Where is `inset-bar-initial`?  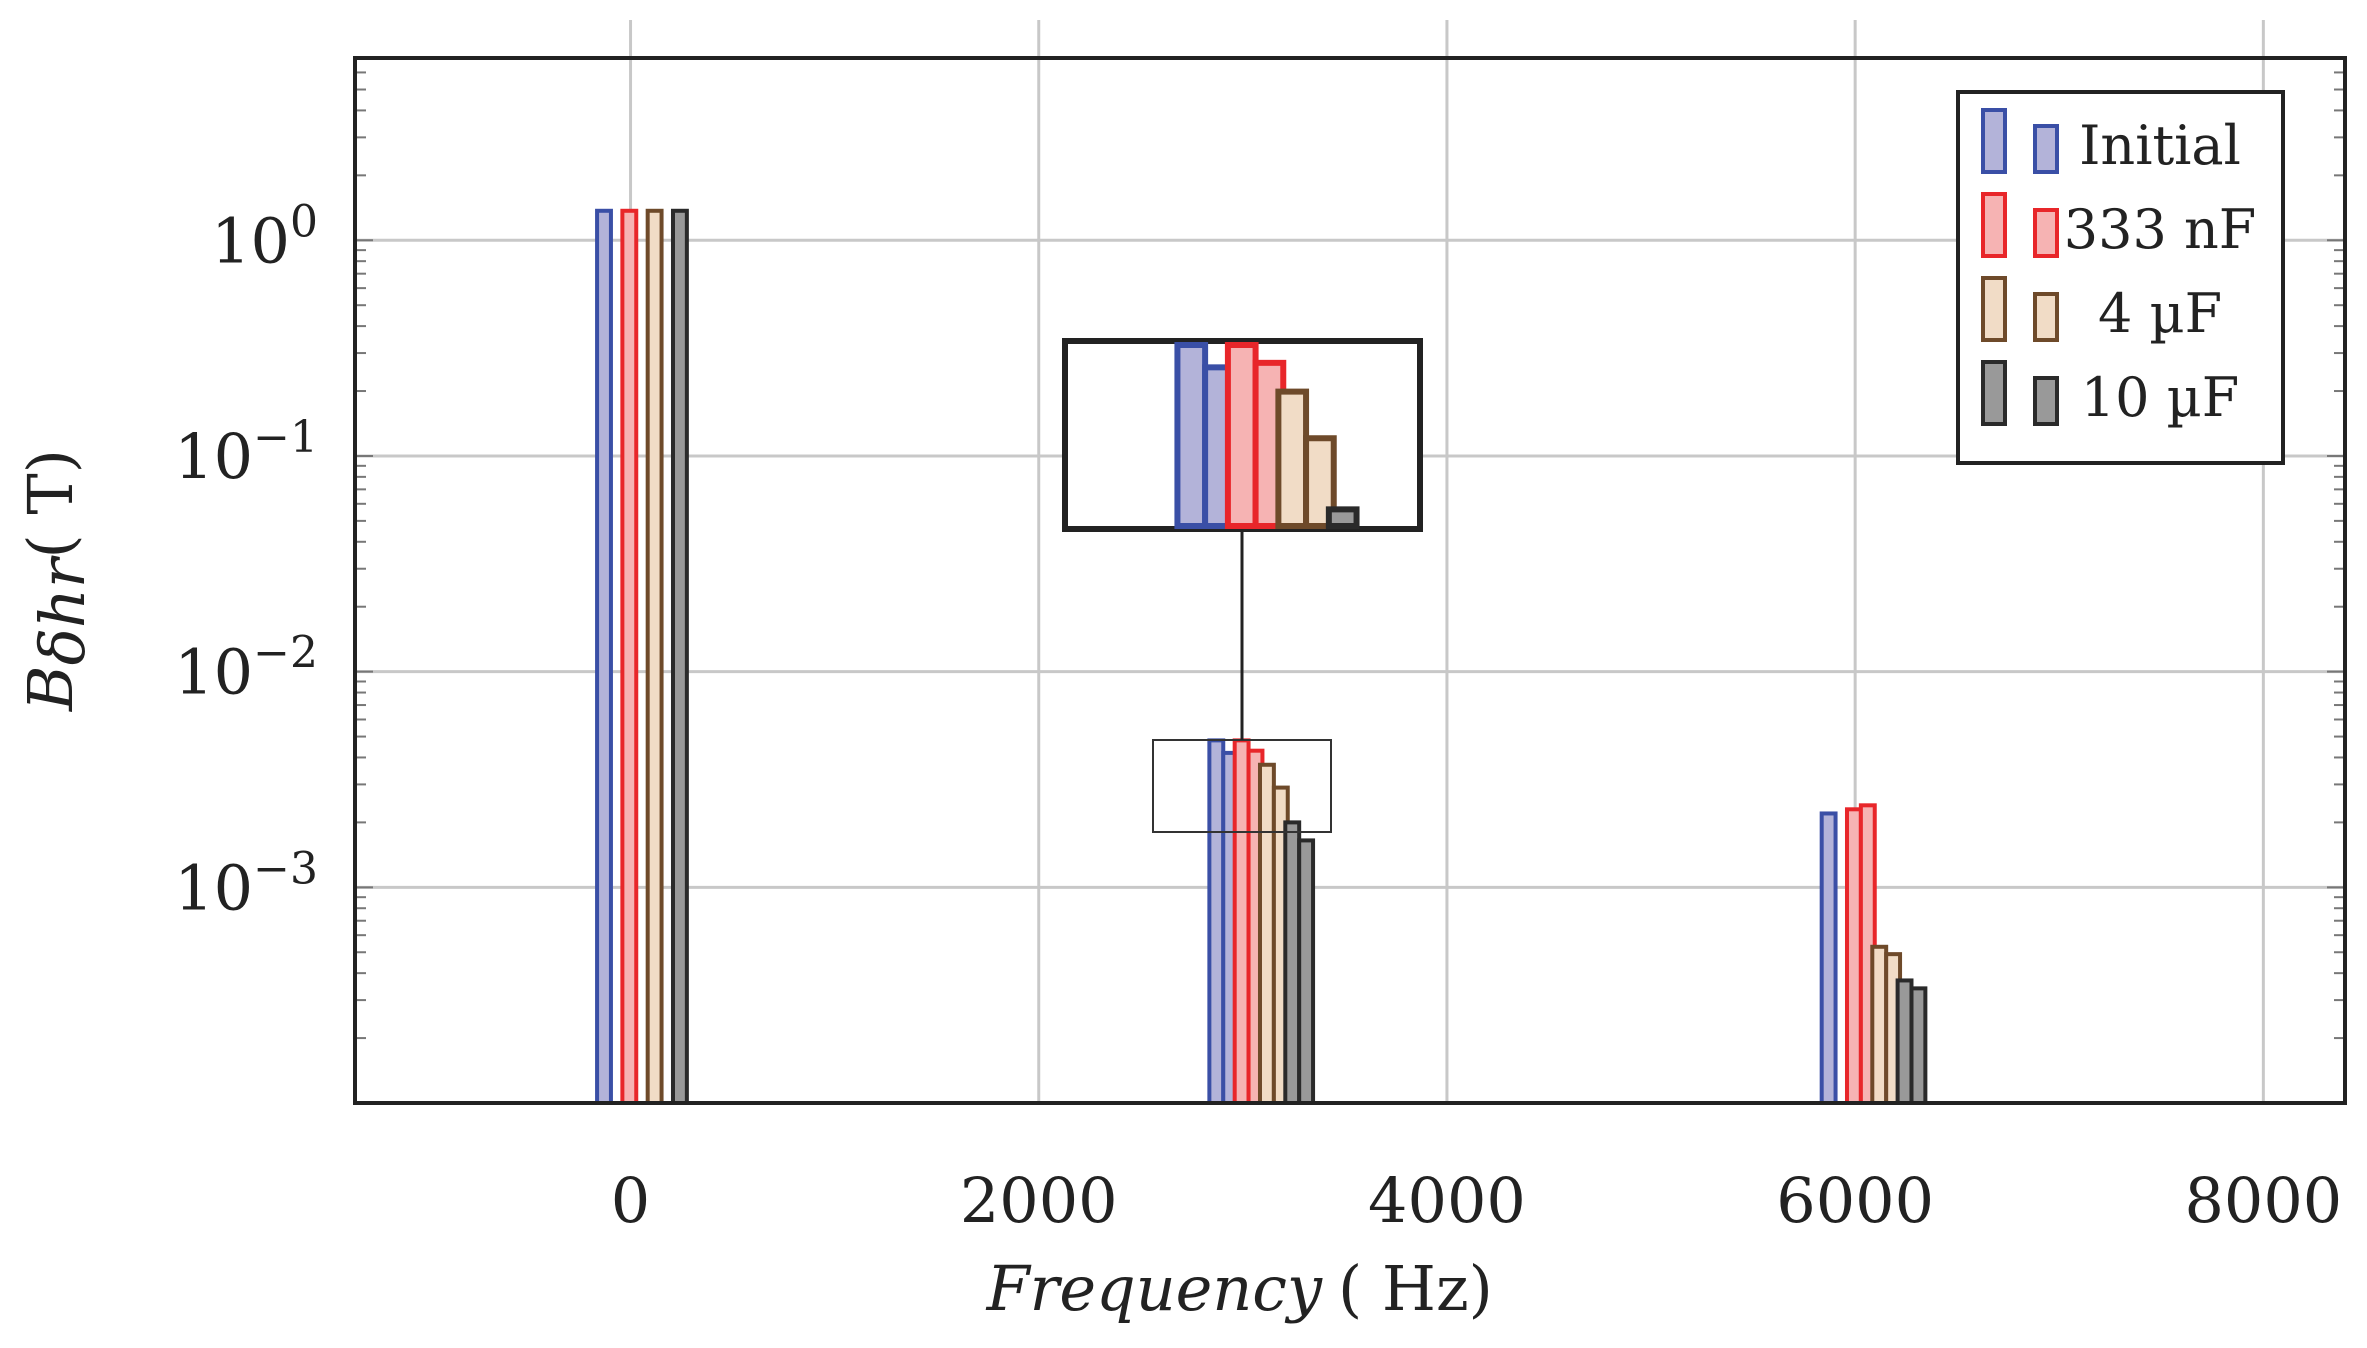
inset-bar-initial is located at coordinates (1191, 435).